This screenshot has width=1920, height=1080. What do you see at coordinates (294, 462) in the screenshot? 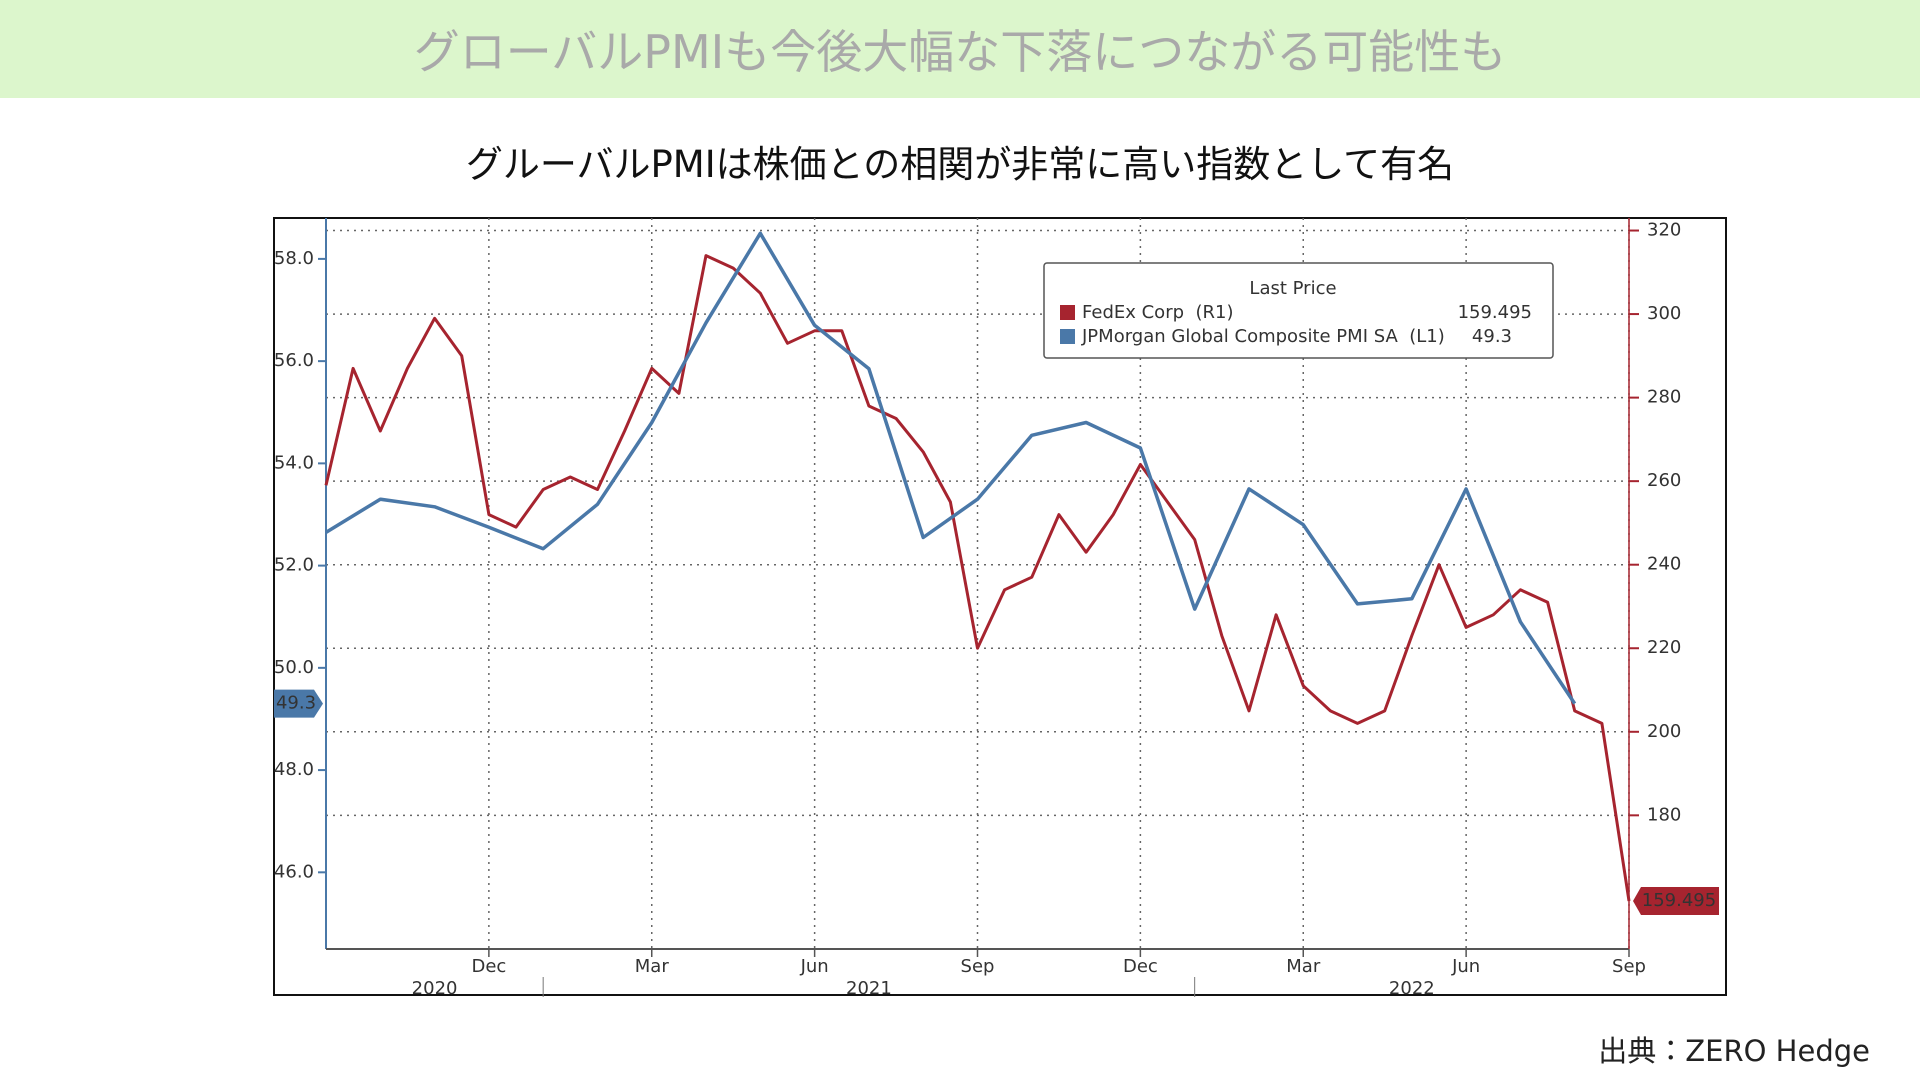
I see `y-tick-label: 54.0` at bounding box center [294, 462].